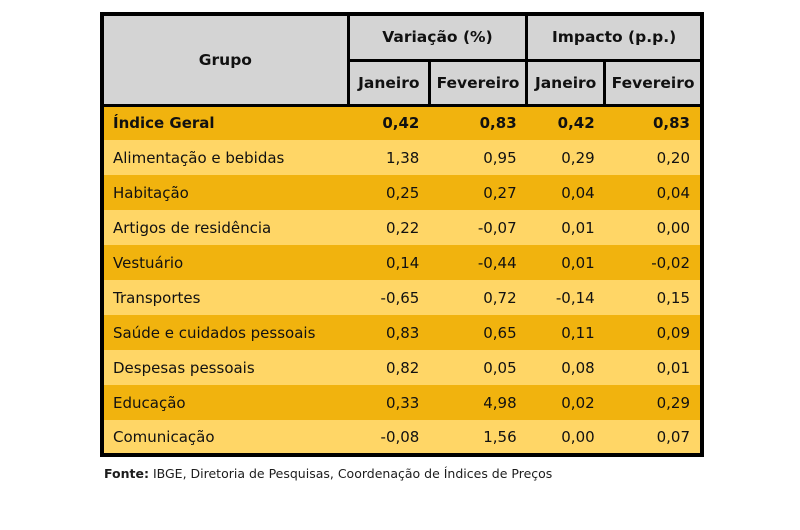 This screenshot has height=530, width=800. What do you see at coordinates (225, 297) in the screenshot?
I see `row-label: Transportes` at bounding box center [225, 297].